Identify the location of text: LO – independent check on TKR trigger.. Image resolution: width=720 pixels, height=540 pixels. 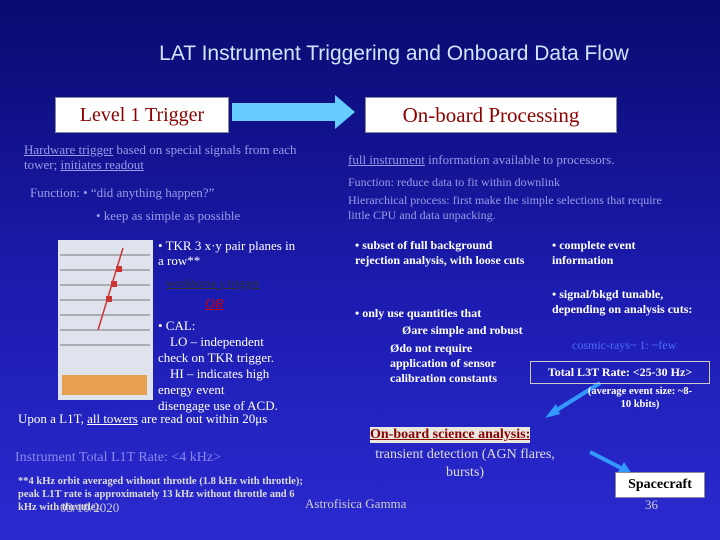
(216, 349).